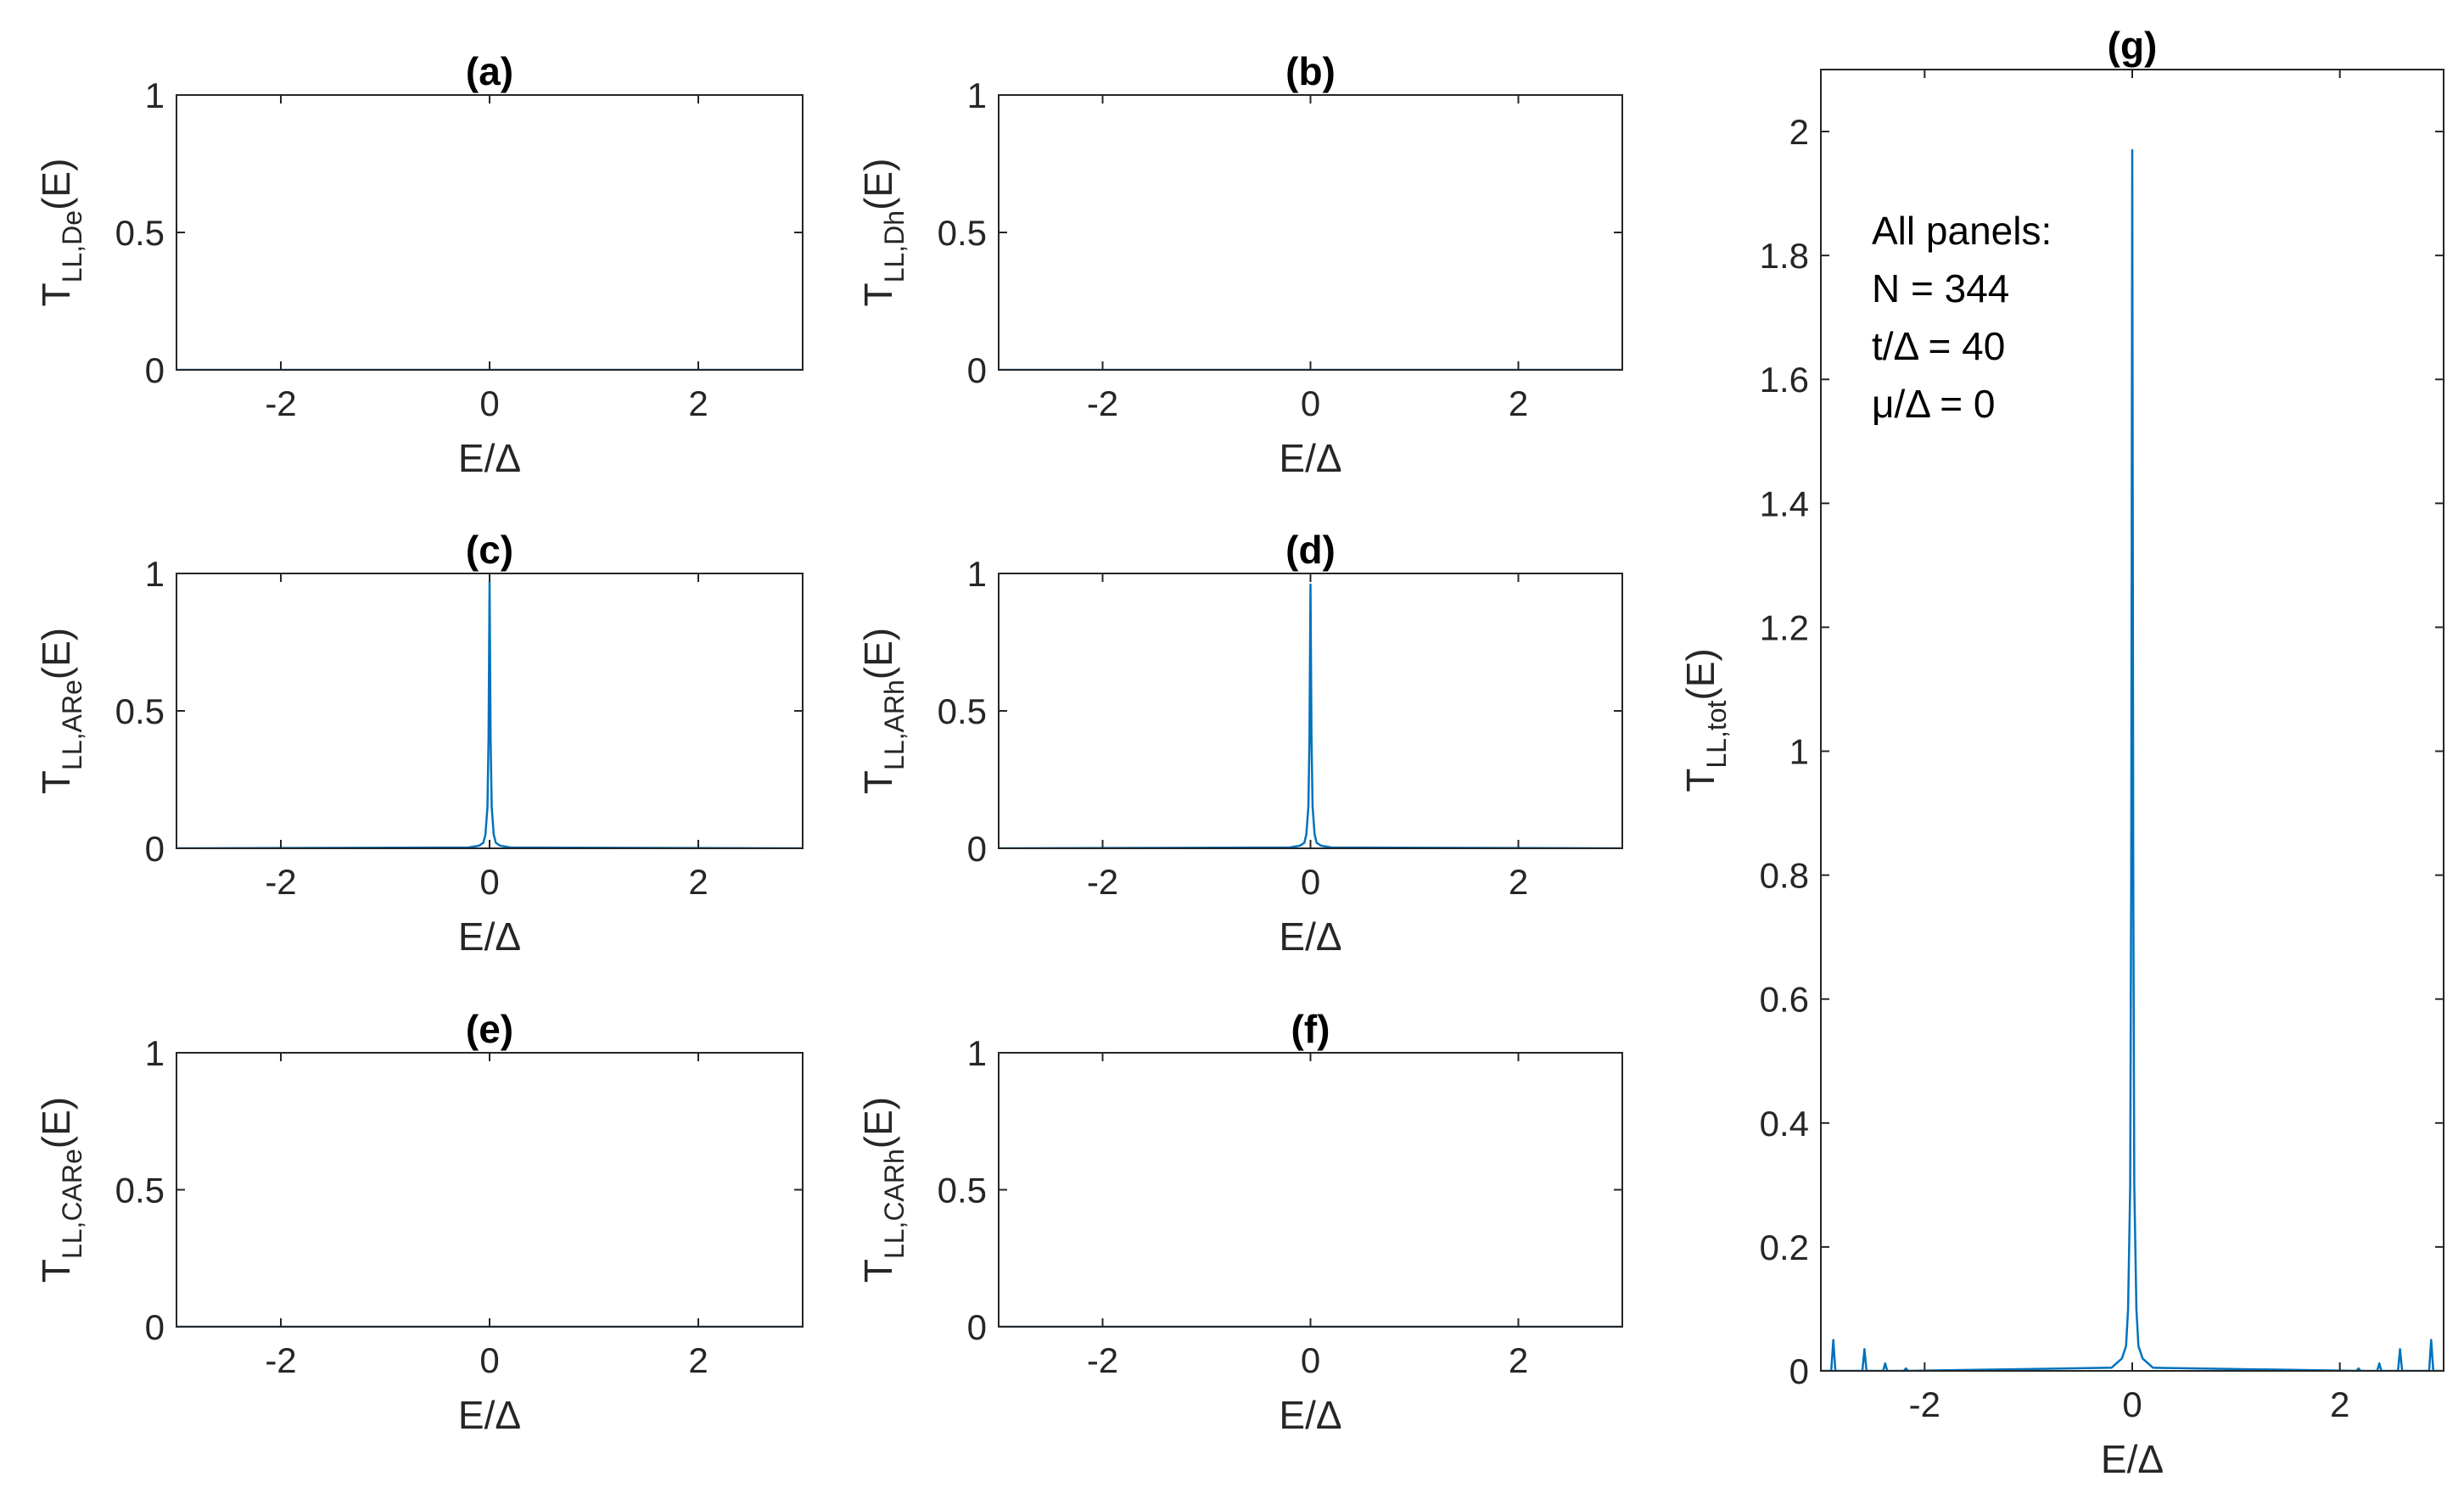 This screenshot has height=1510, width=2464. What do you see at coordinates (155, 370) in the screenshot?
I see `y-tick-label-a-0: 0` at bounding box center [155, 370].